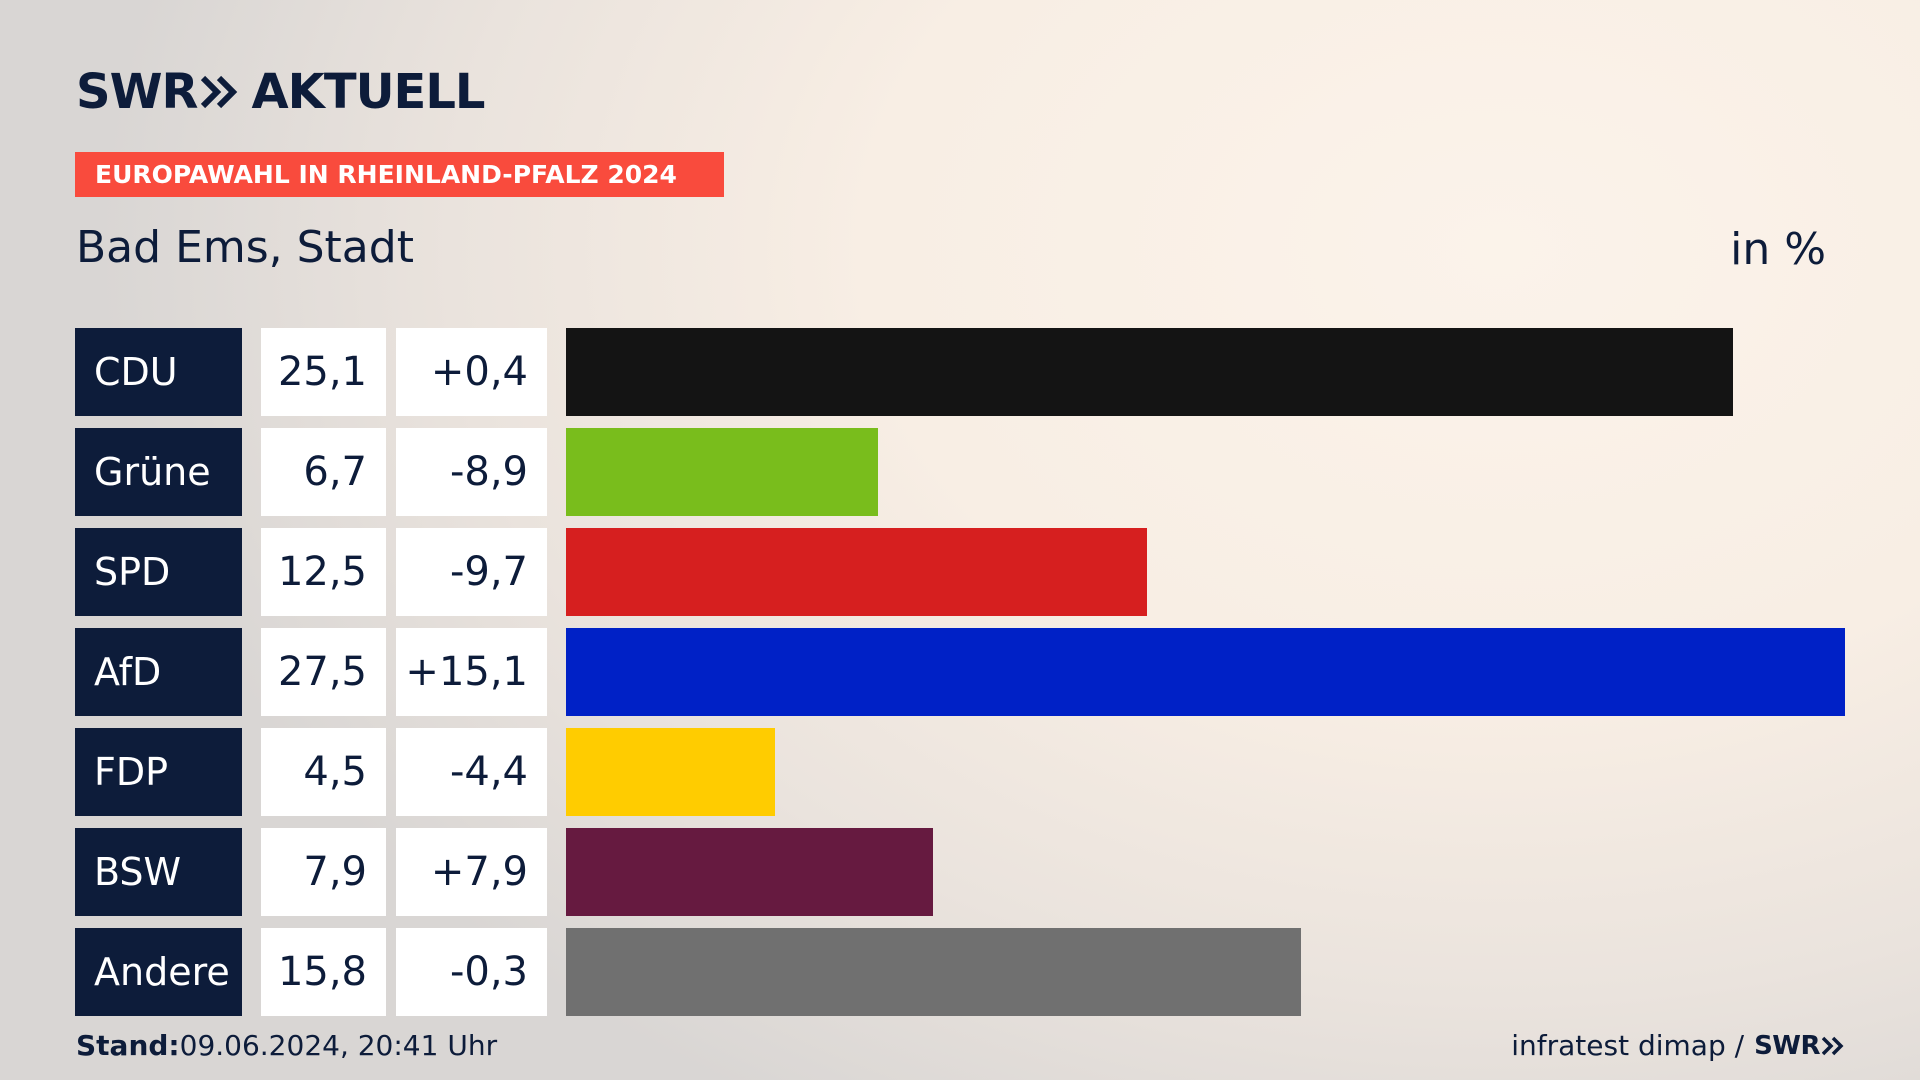  What do you see at coordinates (471, 372) in the screenshot?
I see `vote-change-value: +0,4` at bounding box center [471, 372].